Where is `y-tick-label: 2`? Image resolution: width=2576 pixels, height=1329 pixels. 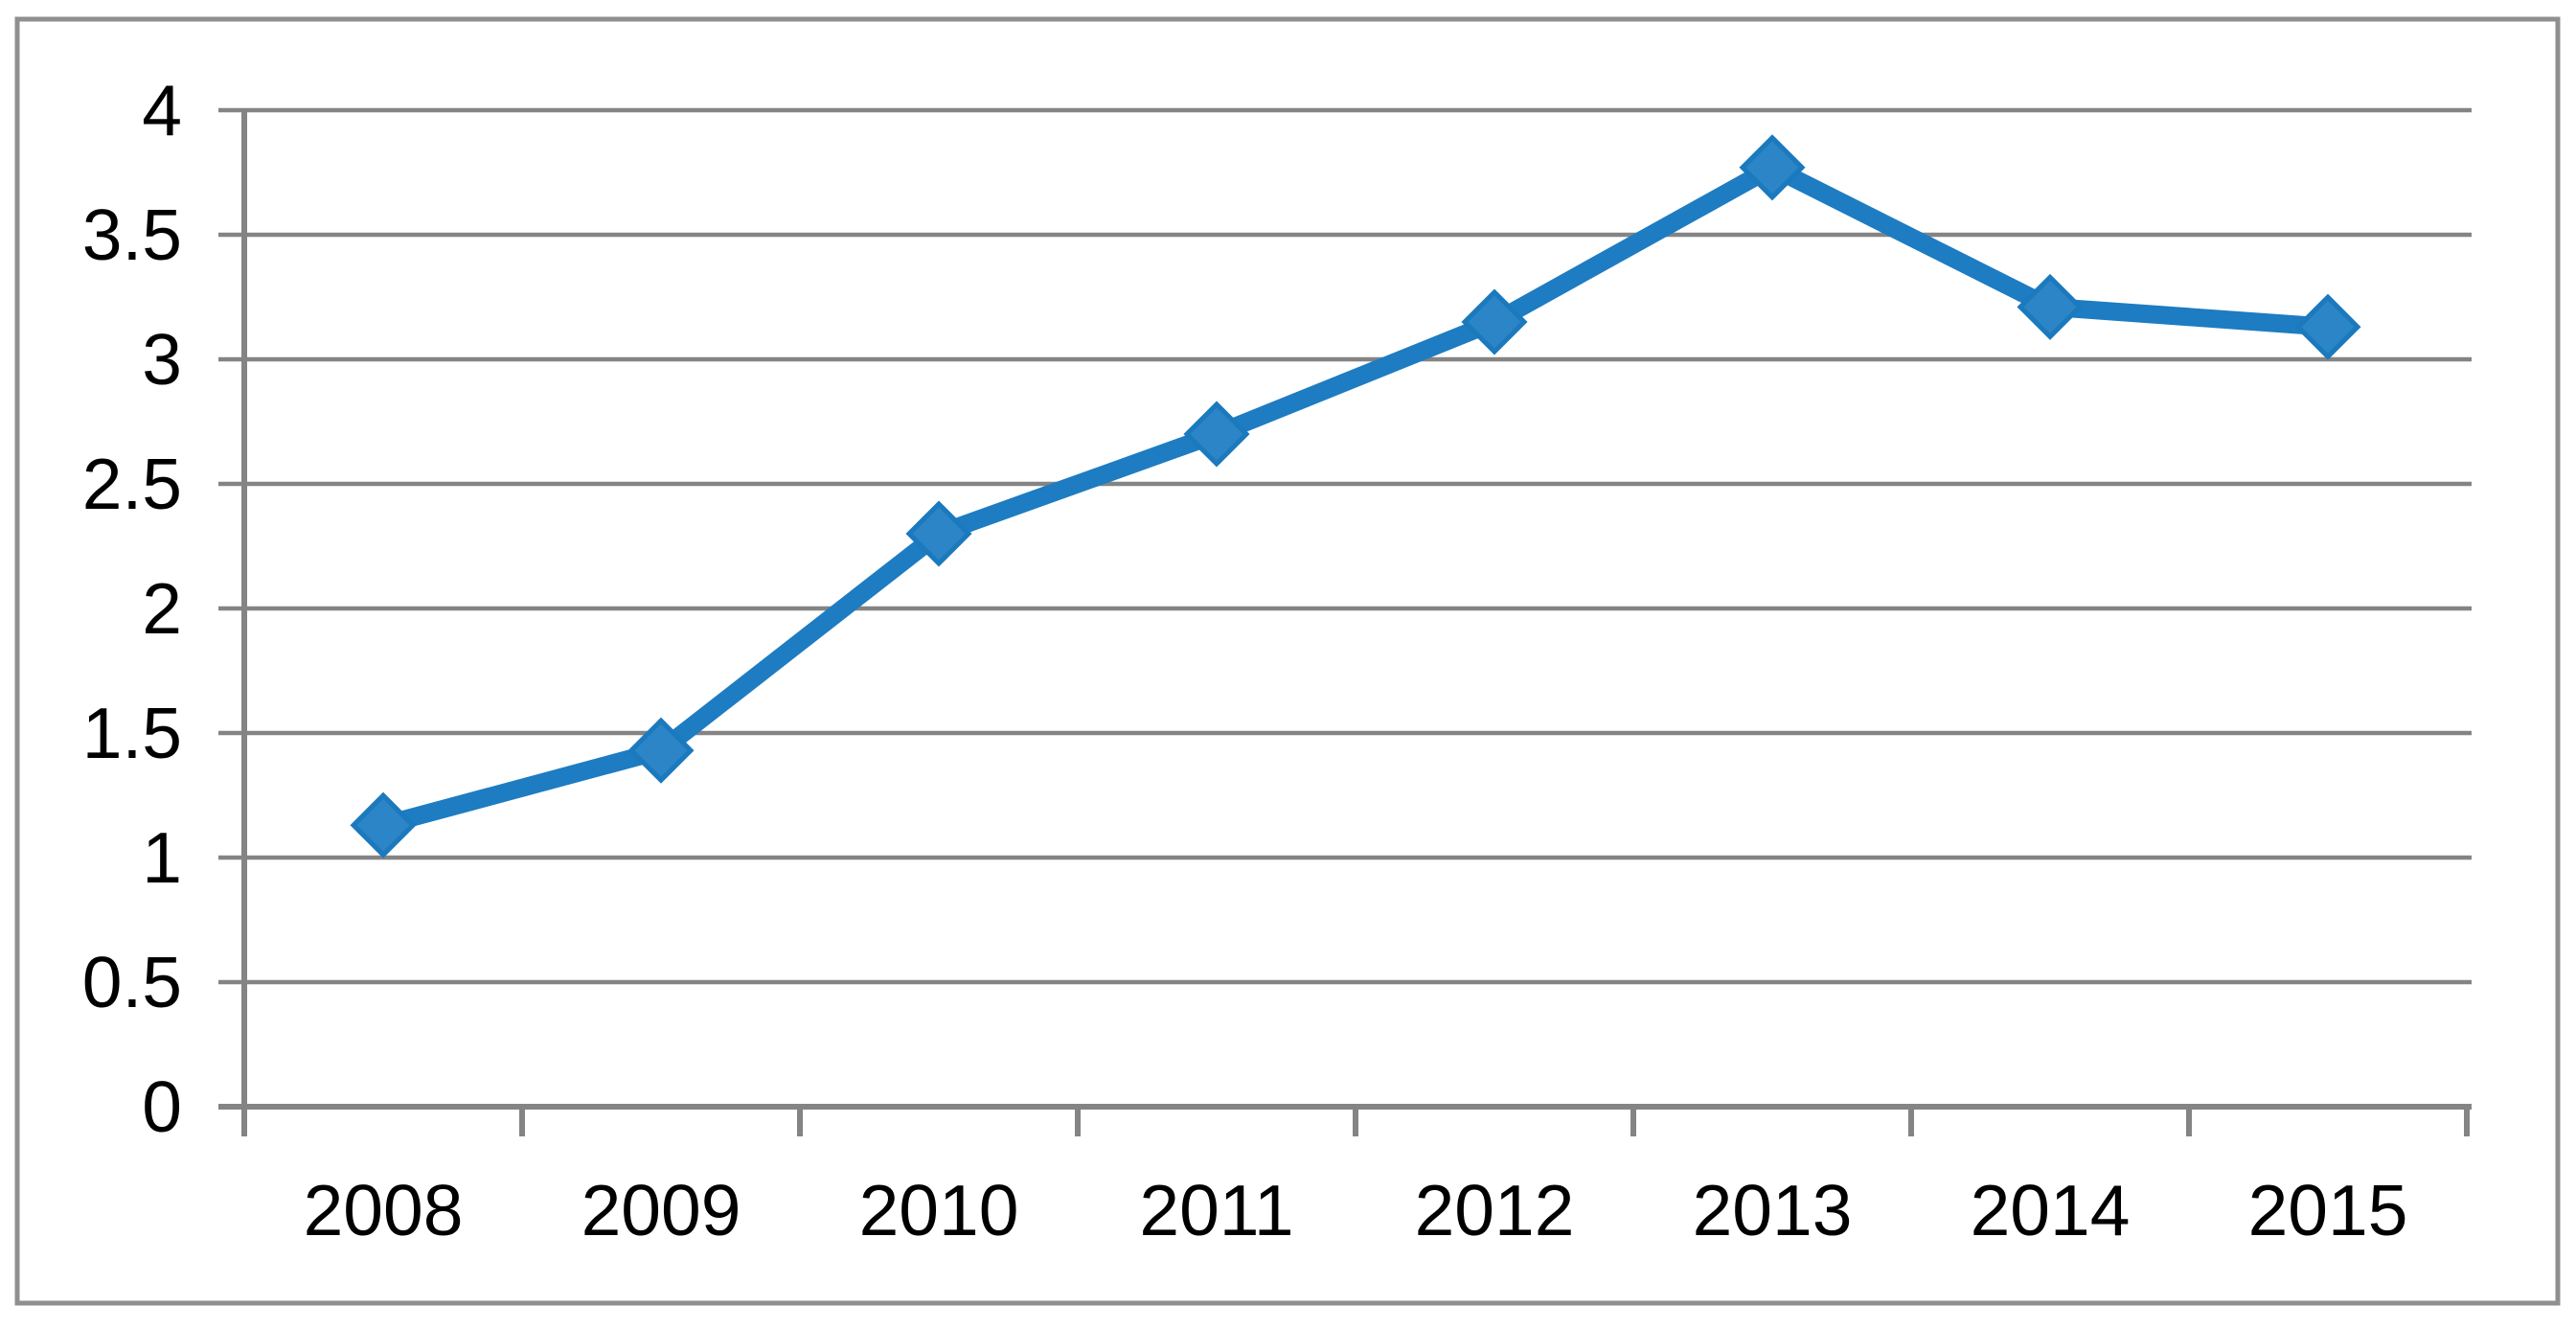 y-tick-label: 2 is located at coordinates (162, 608).